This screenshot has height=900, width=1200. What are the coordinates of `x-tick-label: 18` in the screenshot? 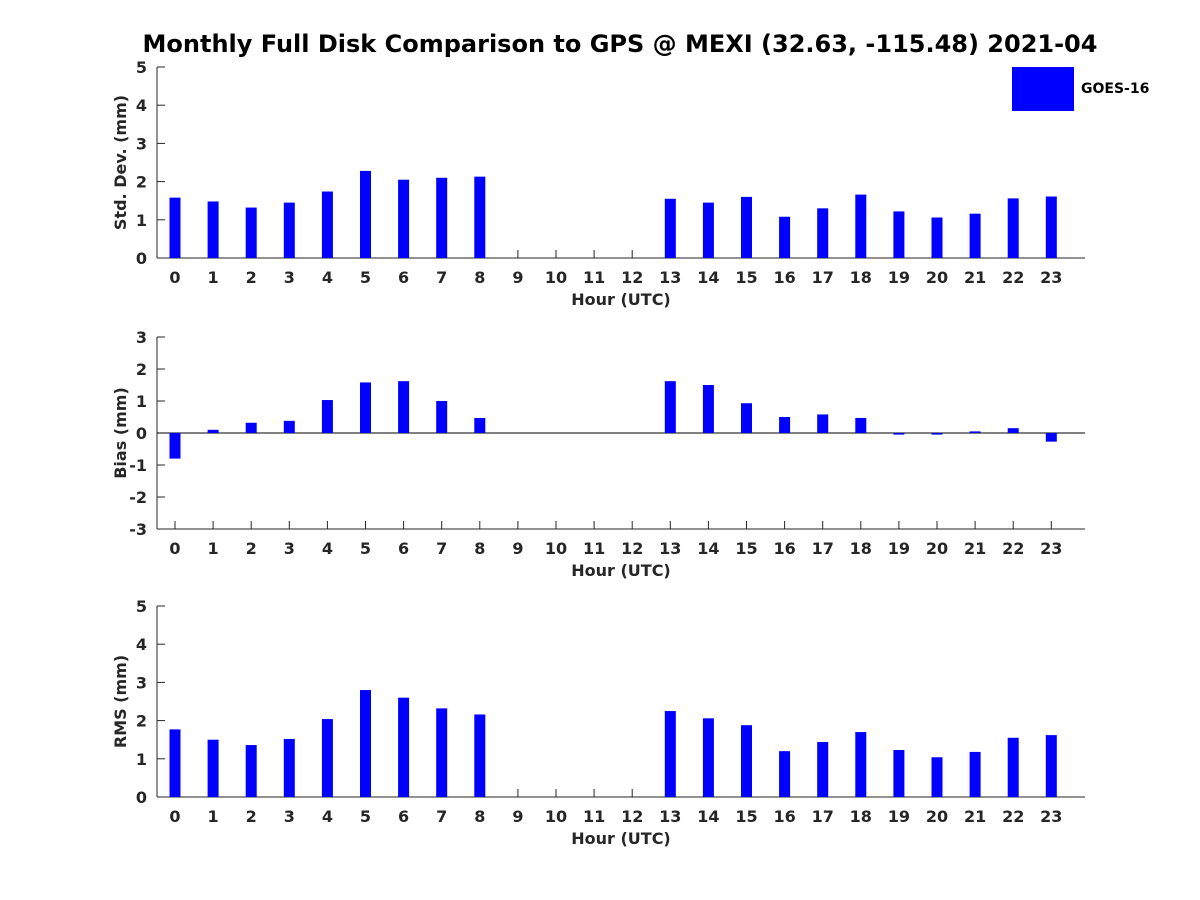 It's located at (861, 816).